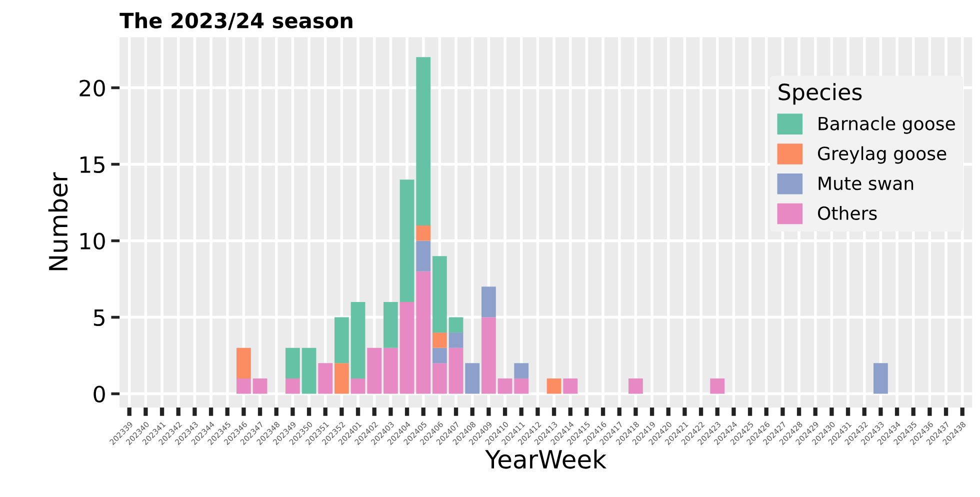 Image resolution: width=980 pixels, height=497 pixels. What do you see at coordinates (58, 221) in the screenshot?
I see `y-axis-title: Number` at bounding box center [58, 221].